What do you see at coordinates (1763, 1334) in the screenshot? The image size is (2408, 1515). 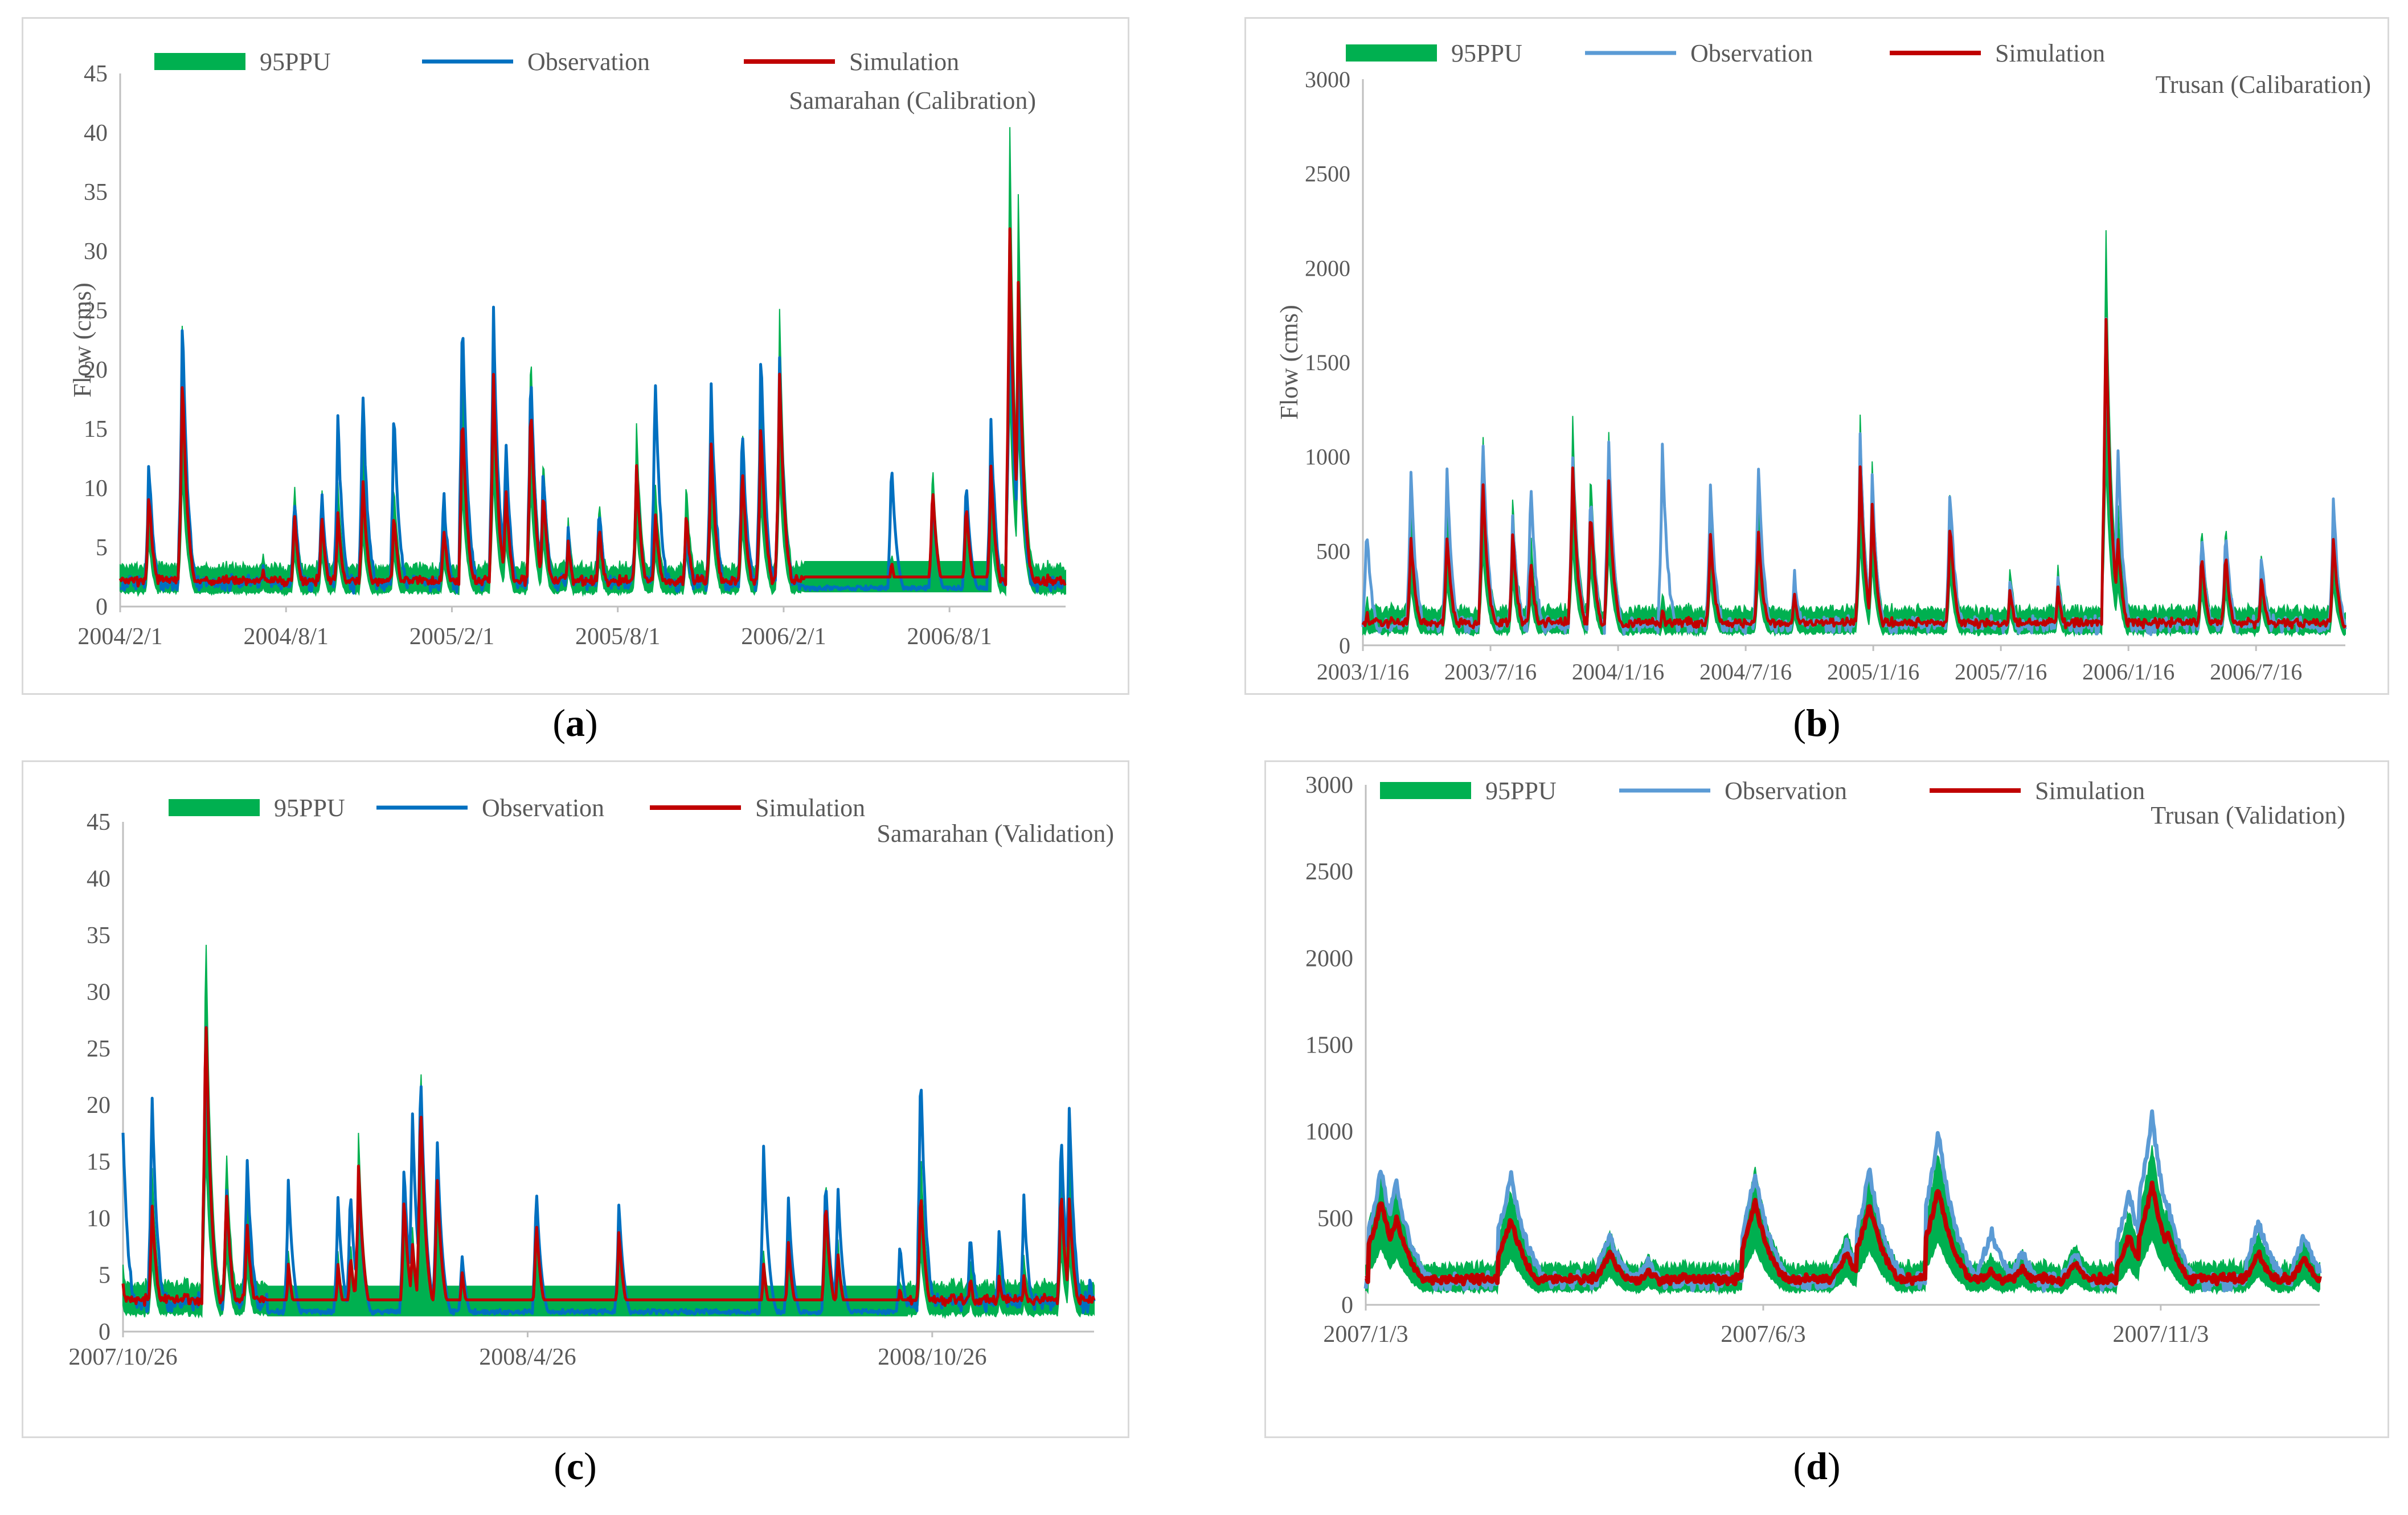 I see `x-tick-label: 2007/6/3` at bounding box center [1763, 1334].